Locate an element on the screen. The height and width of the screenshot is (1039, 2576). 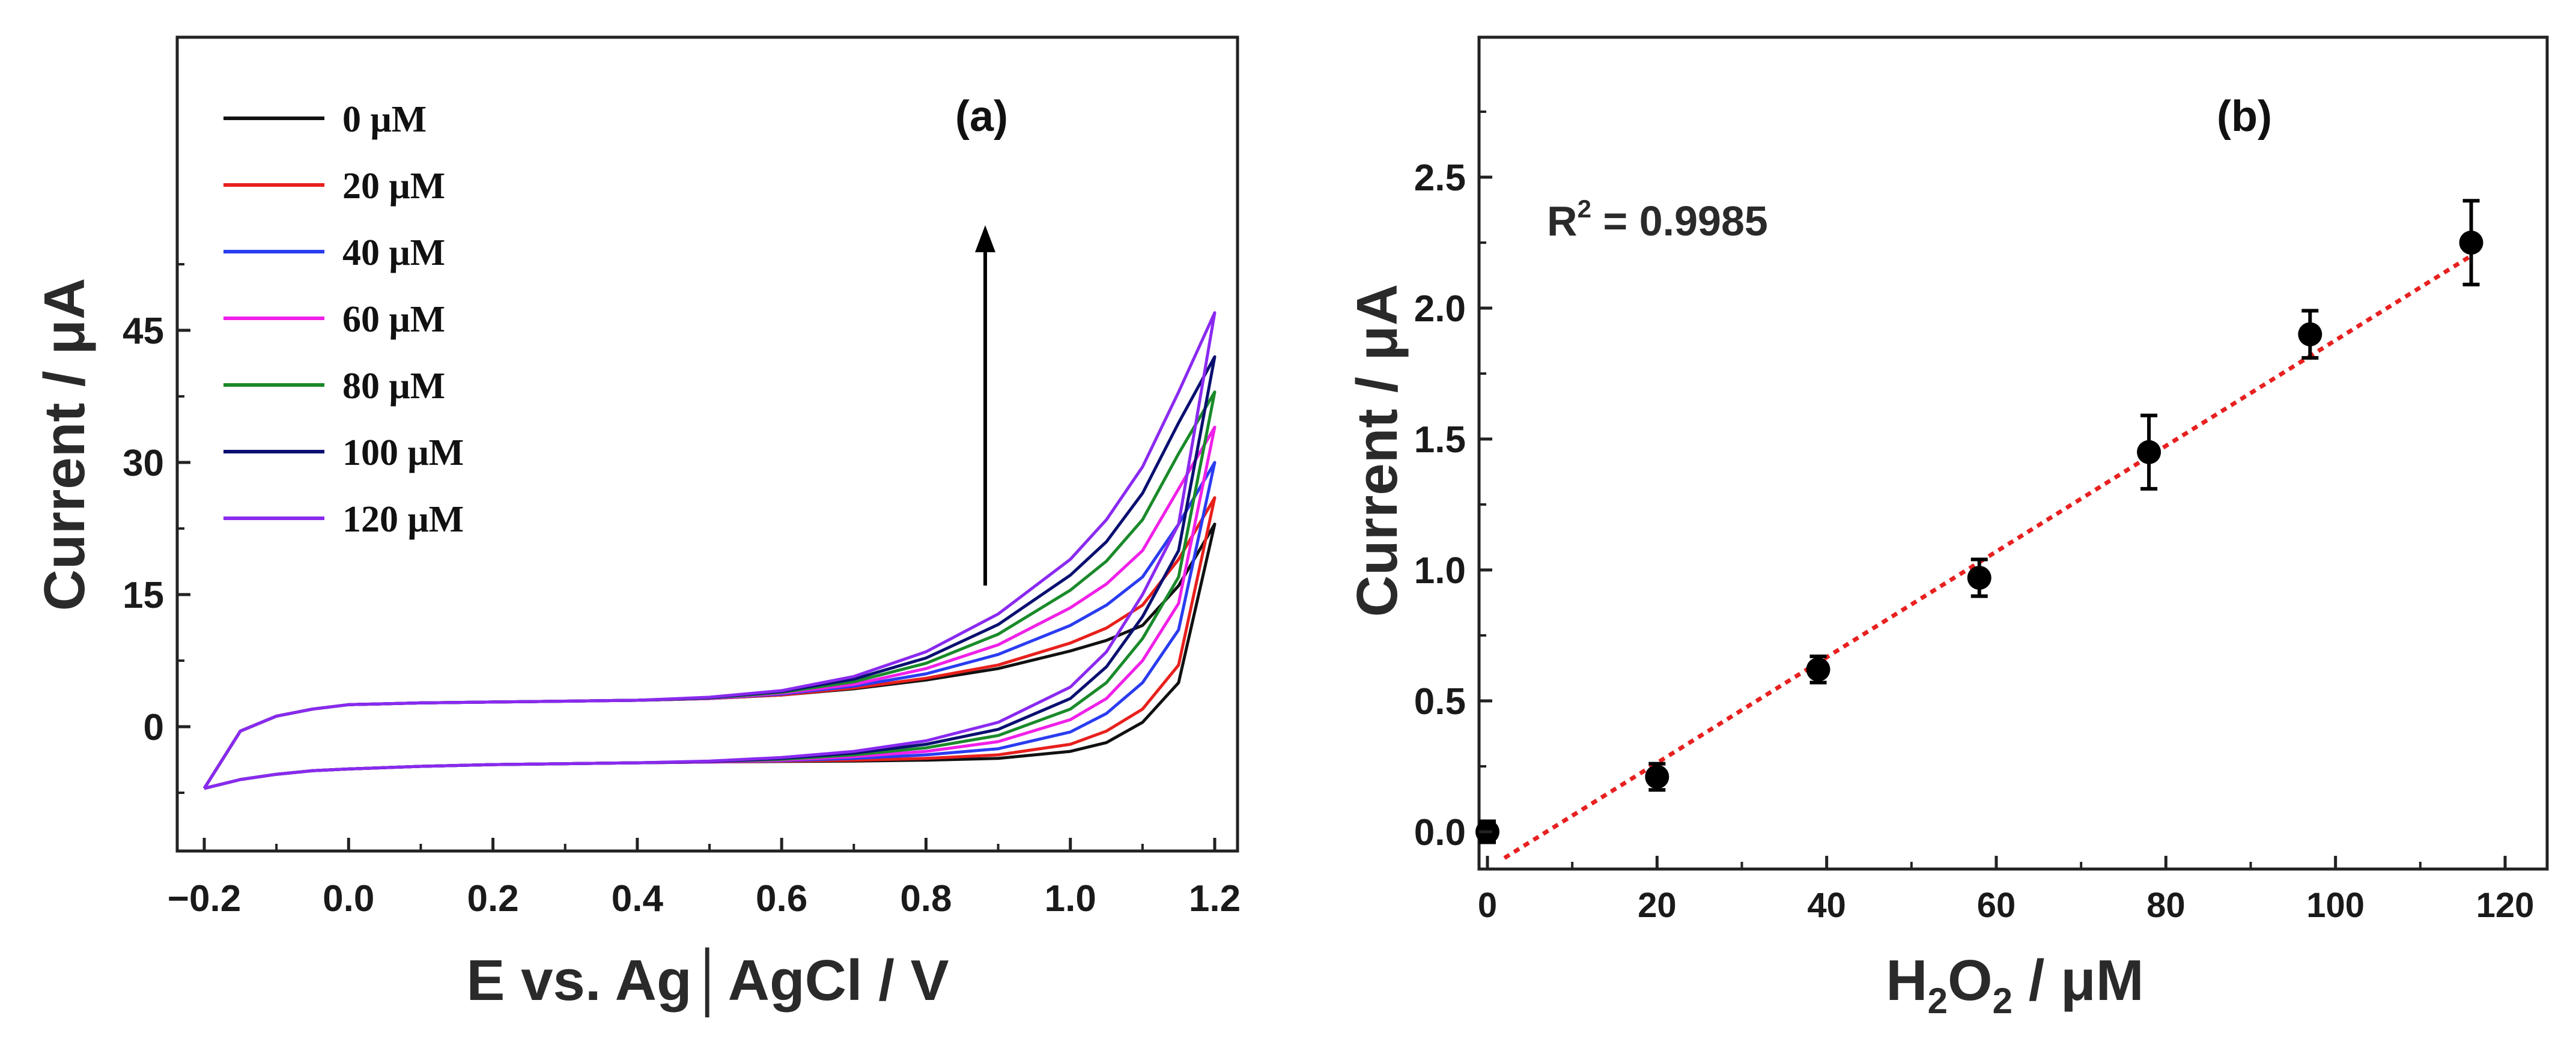
b-y-tick-label: 2.5 is located at coordinates (1440, 178).